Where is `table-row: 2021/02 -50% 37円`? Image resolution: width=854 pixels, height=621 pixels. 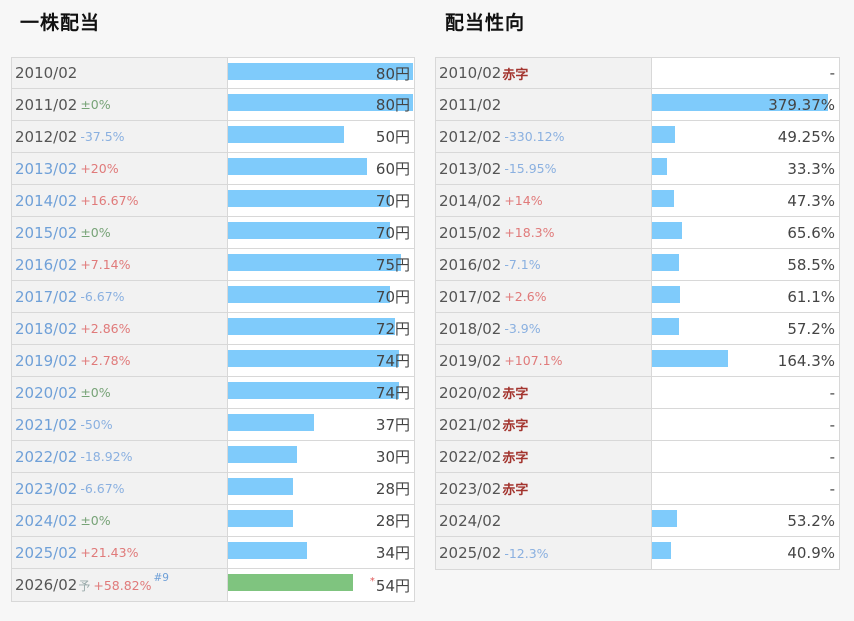
table-row: 2021/02 -50% 37円 is located at coordinates (213, 425).